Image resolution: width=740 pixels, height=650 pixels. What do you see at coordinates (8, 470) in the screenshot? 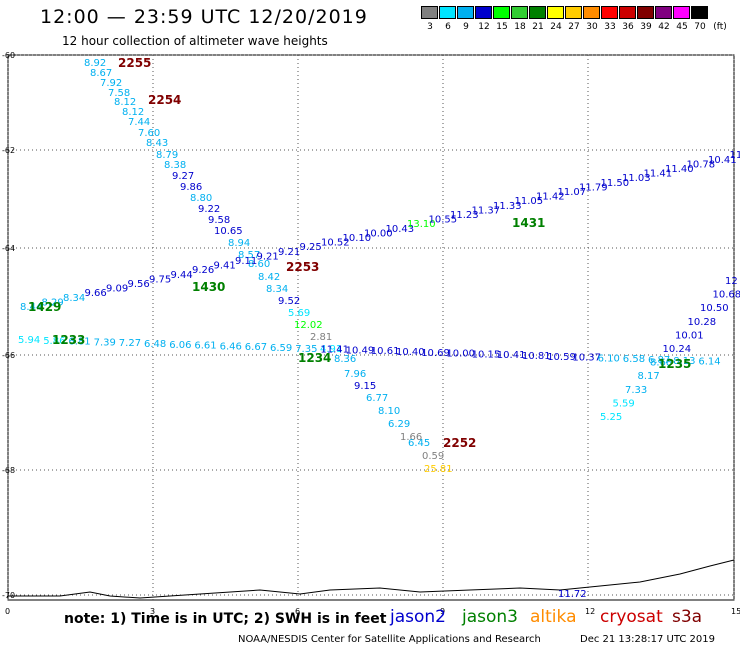
I see `lat-label: -68` at bounding box center [8, 470].